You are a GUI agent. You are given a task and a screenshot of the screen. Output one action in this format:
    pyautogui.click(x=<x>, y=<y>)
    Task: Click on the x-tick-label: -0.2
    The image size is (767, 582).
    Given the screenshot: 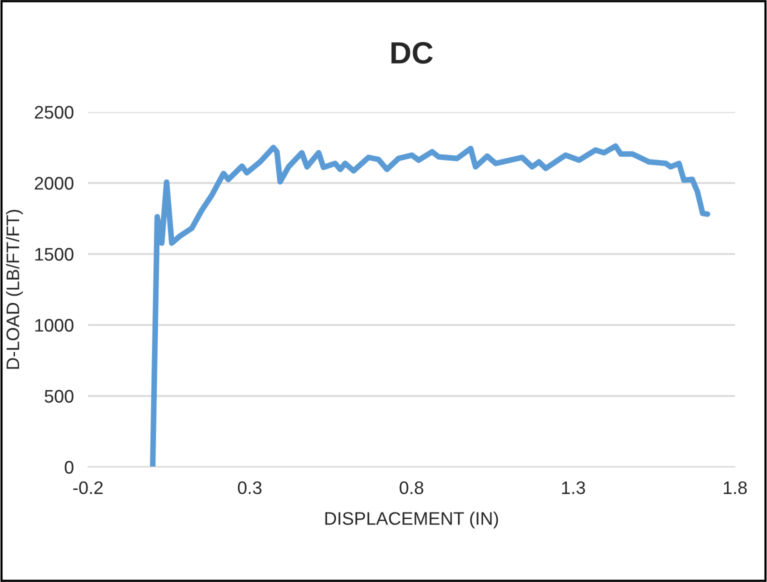 What is the action you would take?
    pyautogui.click(x=88, y=487)
    